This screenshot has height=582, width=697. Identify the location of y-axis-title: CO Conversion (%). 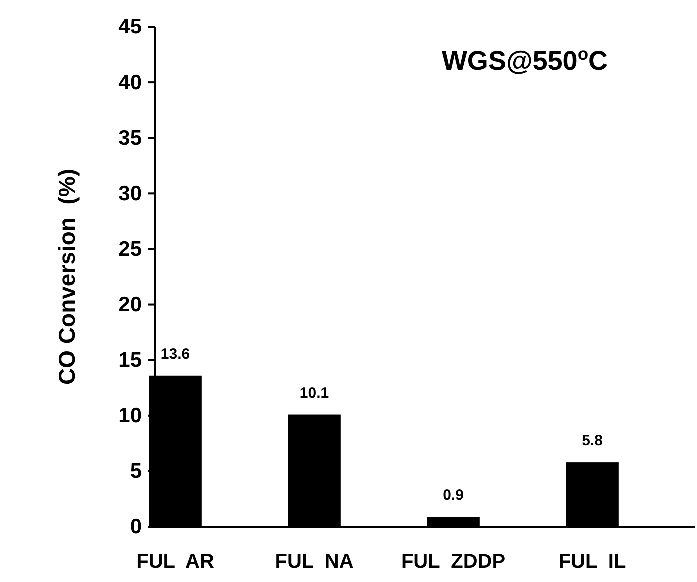
(67, 277).